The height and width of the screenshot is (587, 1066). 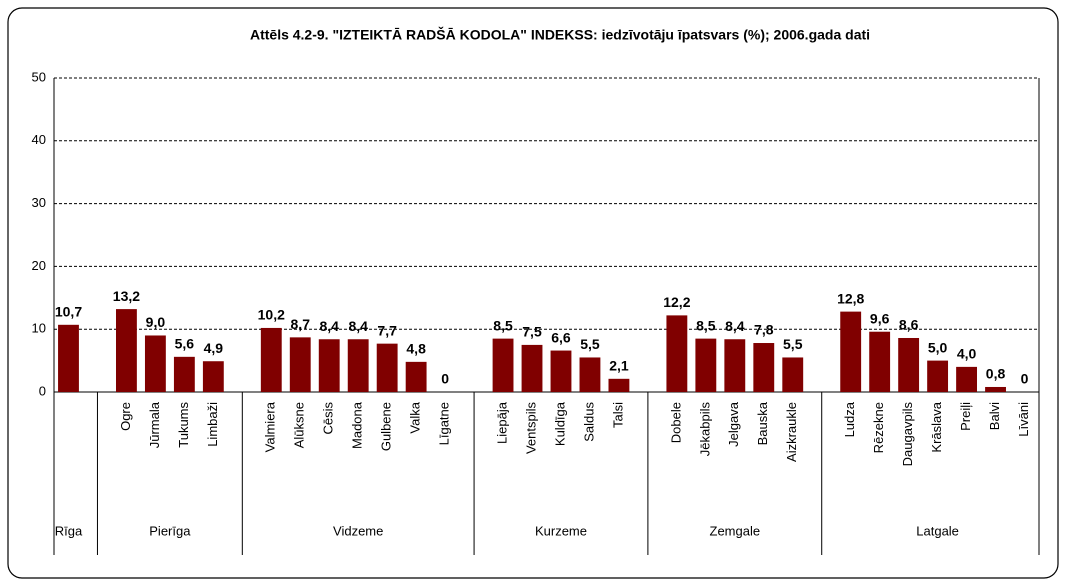 I want to click on value-label: 13,2, so click(x=126, y=296).